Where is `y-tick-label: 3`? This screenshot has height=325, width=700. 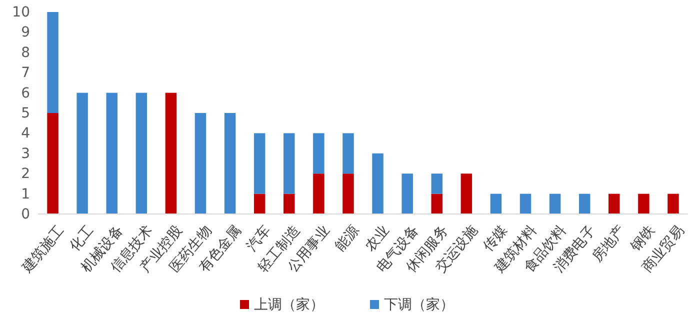
y-tick-label: 3 is located at coordinates (25, 154).